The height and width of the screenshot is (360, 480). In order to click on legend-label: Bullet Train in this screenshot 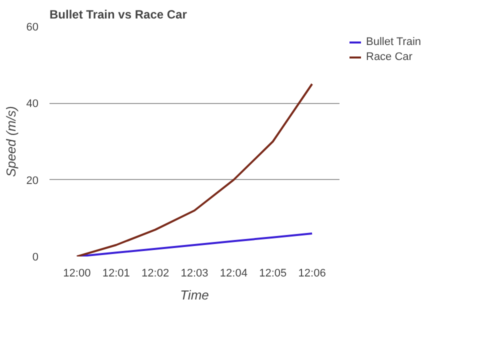, I will do `click(394, 42)`.